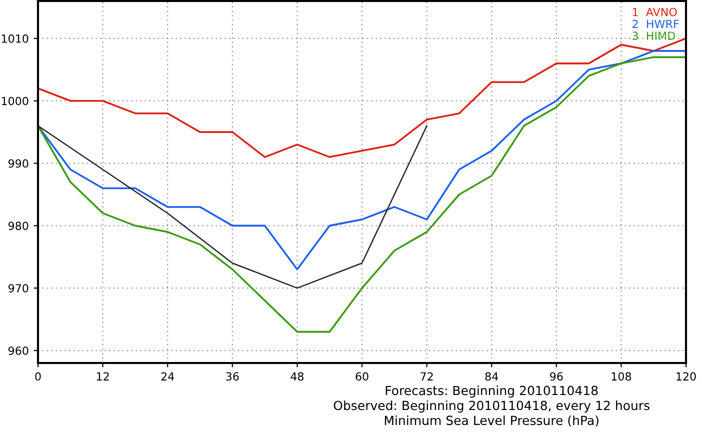  What do you see at coordinates (102, 376) in the screenshot?
I see `x-tick-label: 12` at bounding box center [102, 376].